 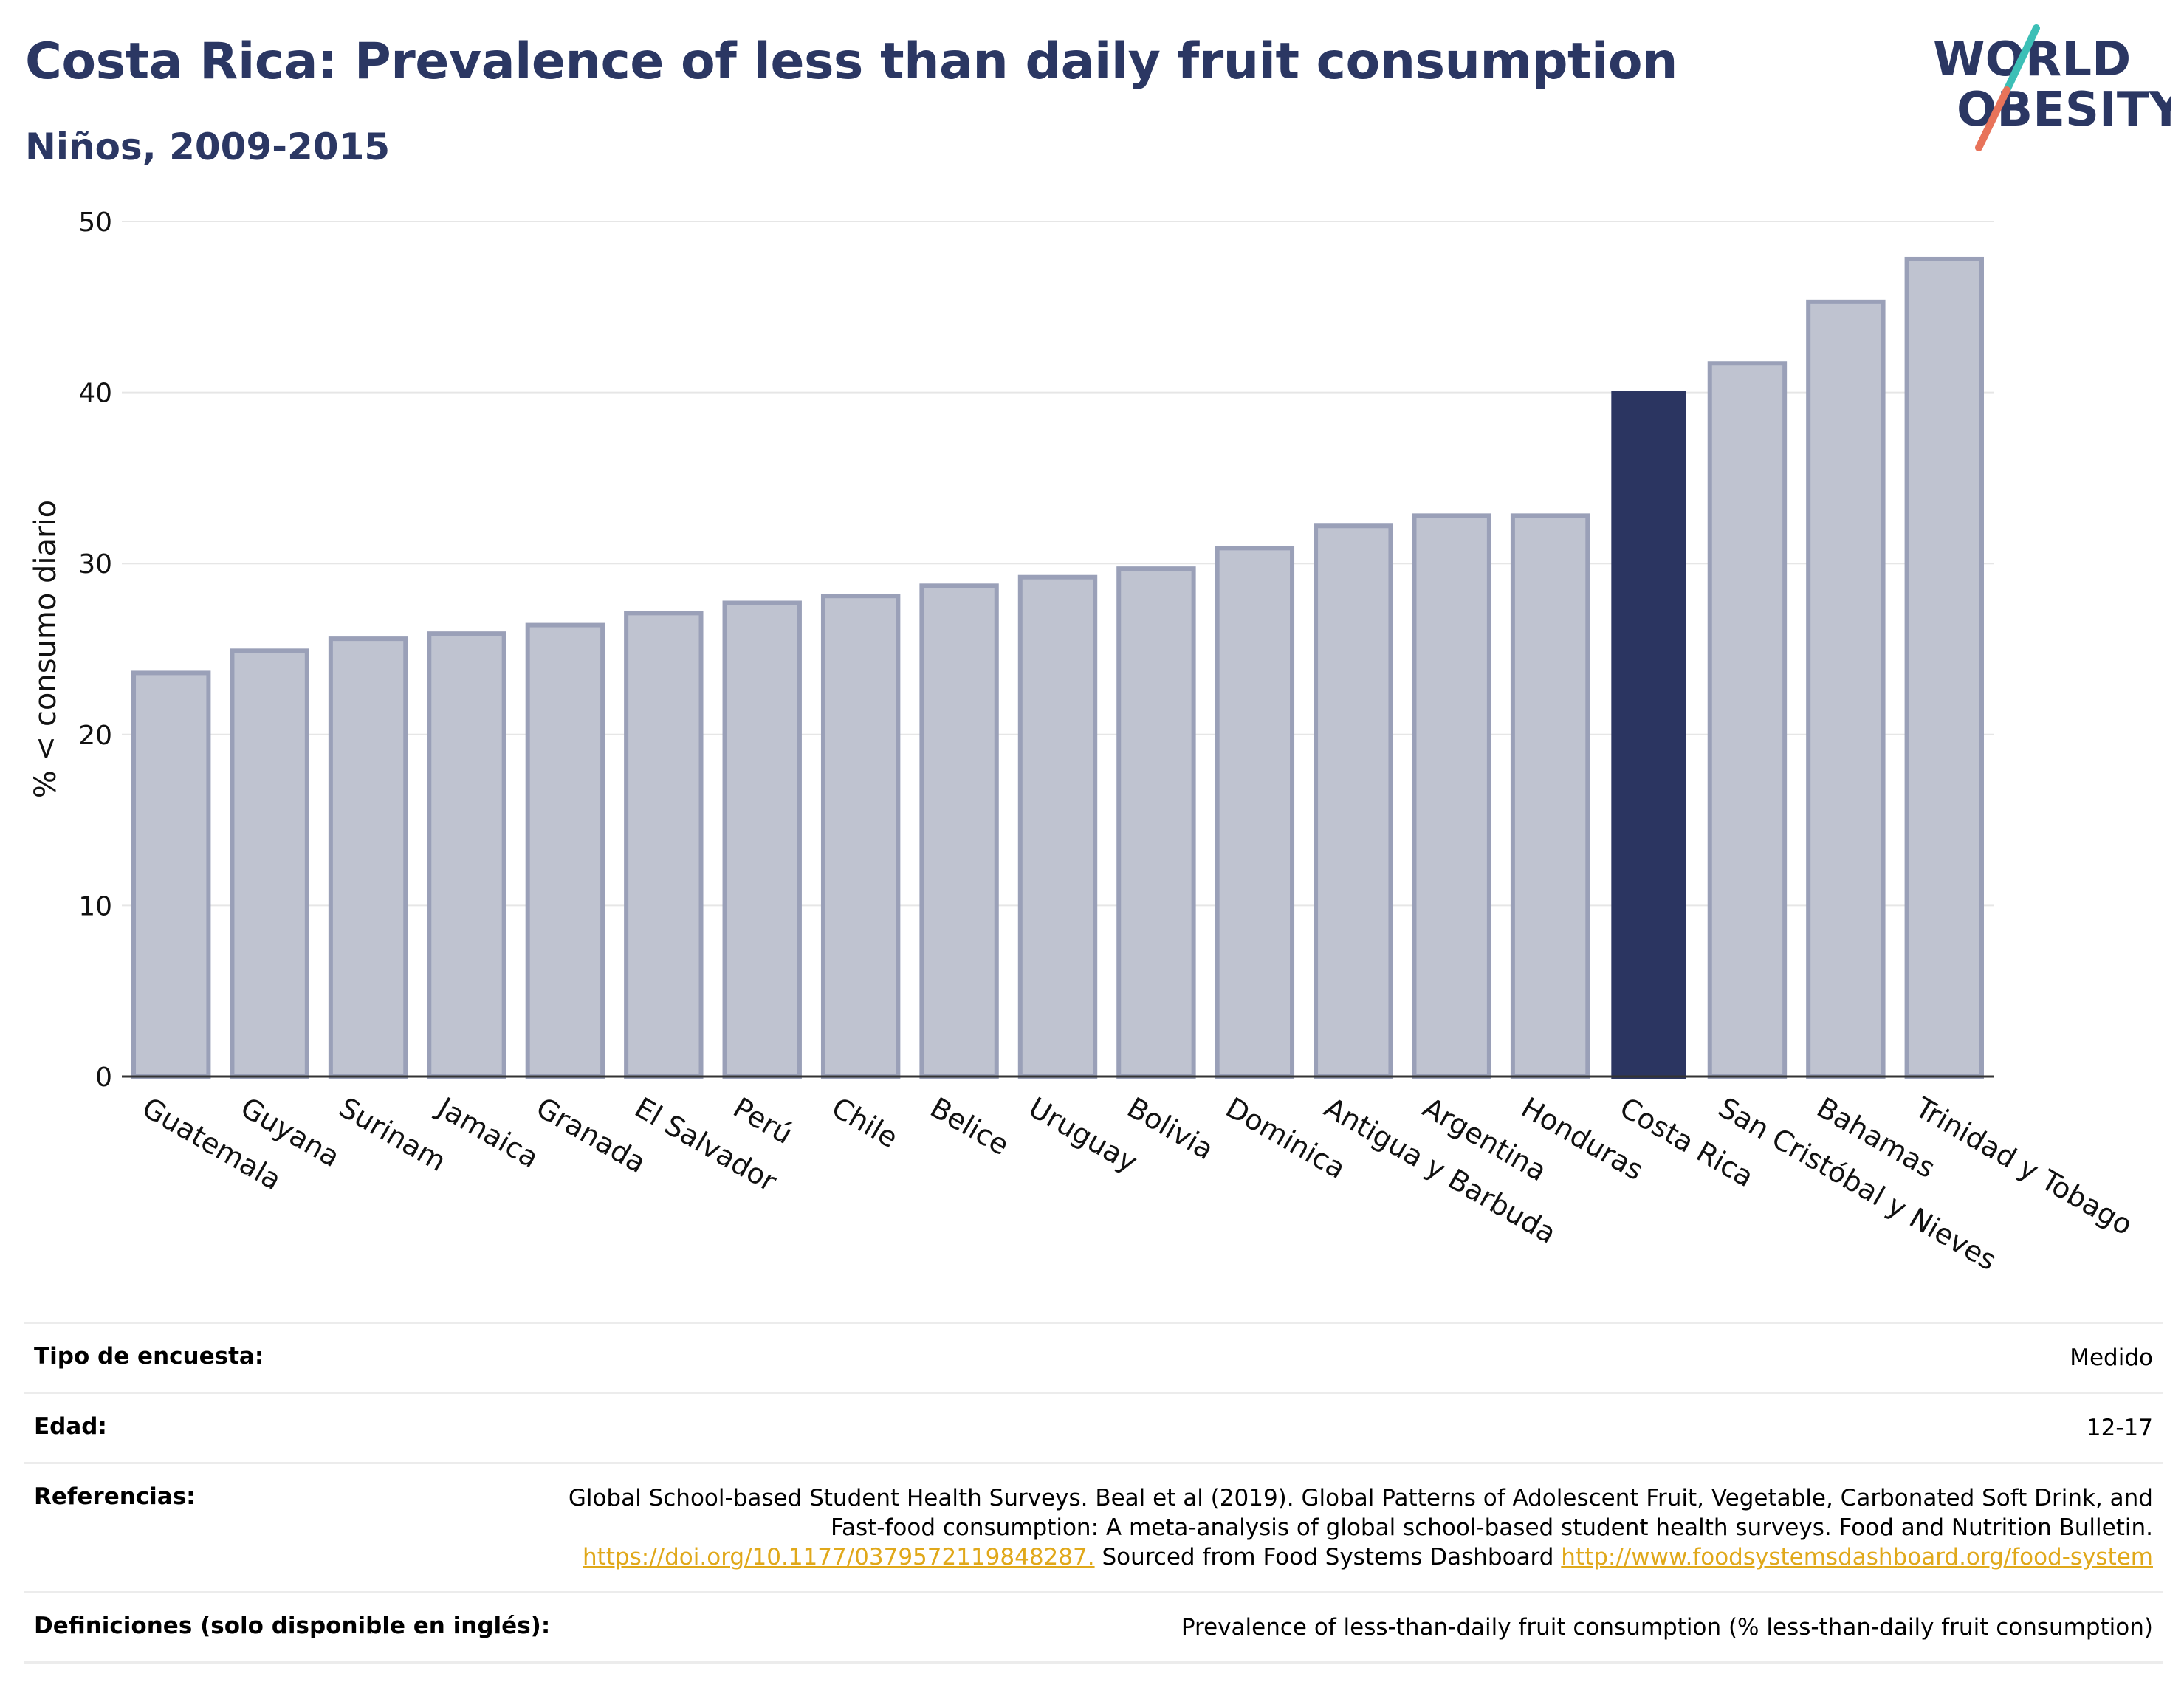 I want to click on bar-per-, so click(x=762, y=839).